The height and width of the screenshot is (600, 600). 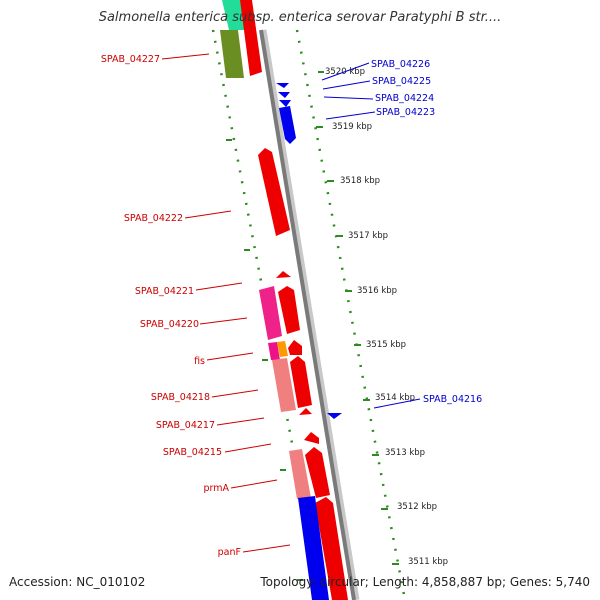 What do you see at coordinates (360, 181) in the screenshot?
I see `tick-label-3518: 3518 kbp` at bounding box center [360, 181].